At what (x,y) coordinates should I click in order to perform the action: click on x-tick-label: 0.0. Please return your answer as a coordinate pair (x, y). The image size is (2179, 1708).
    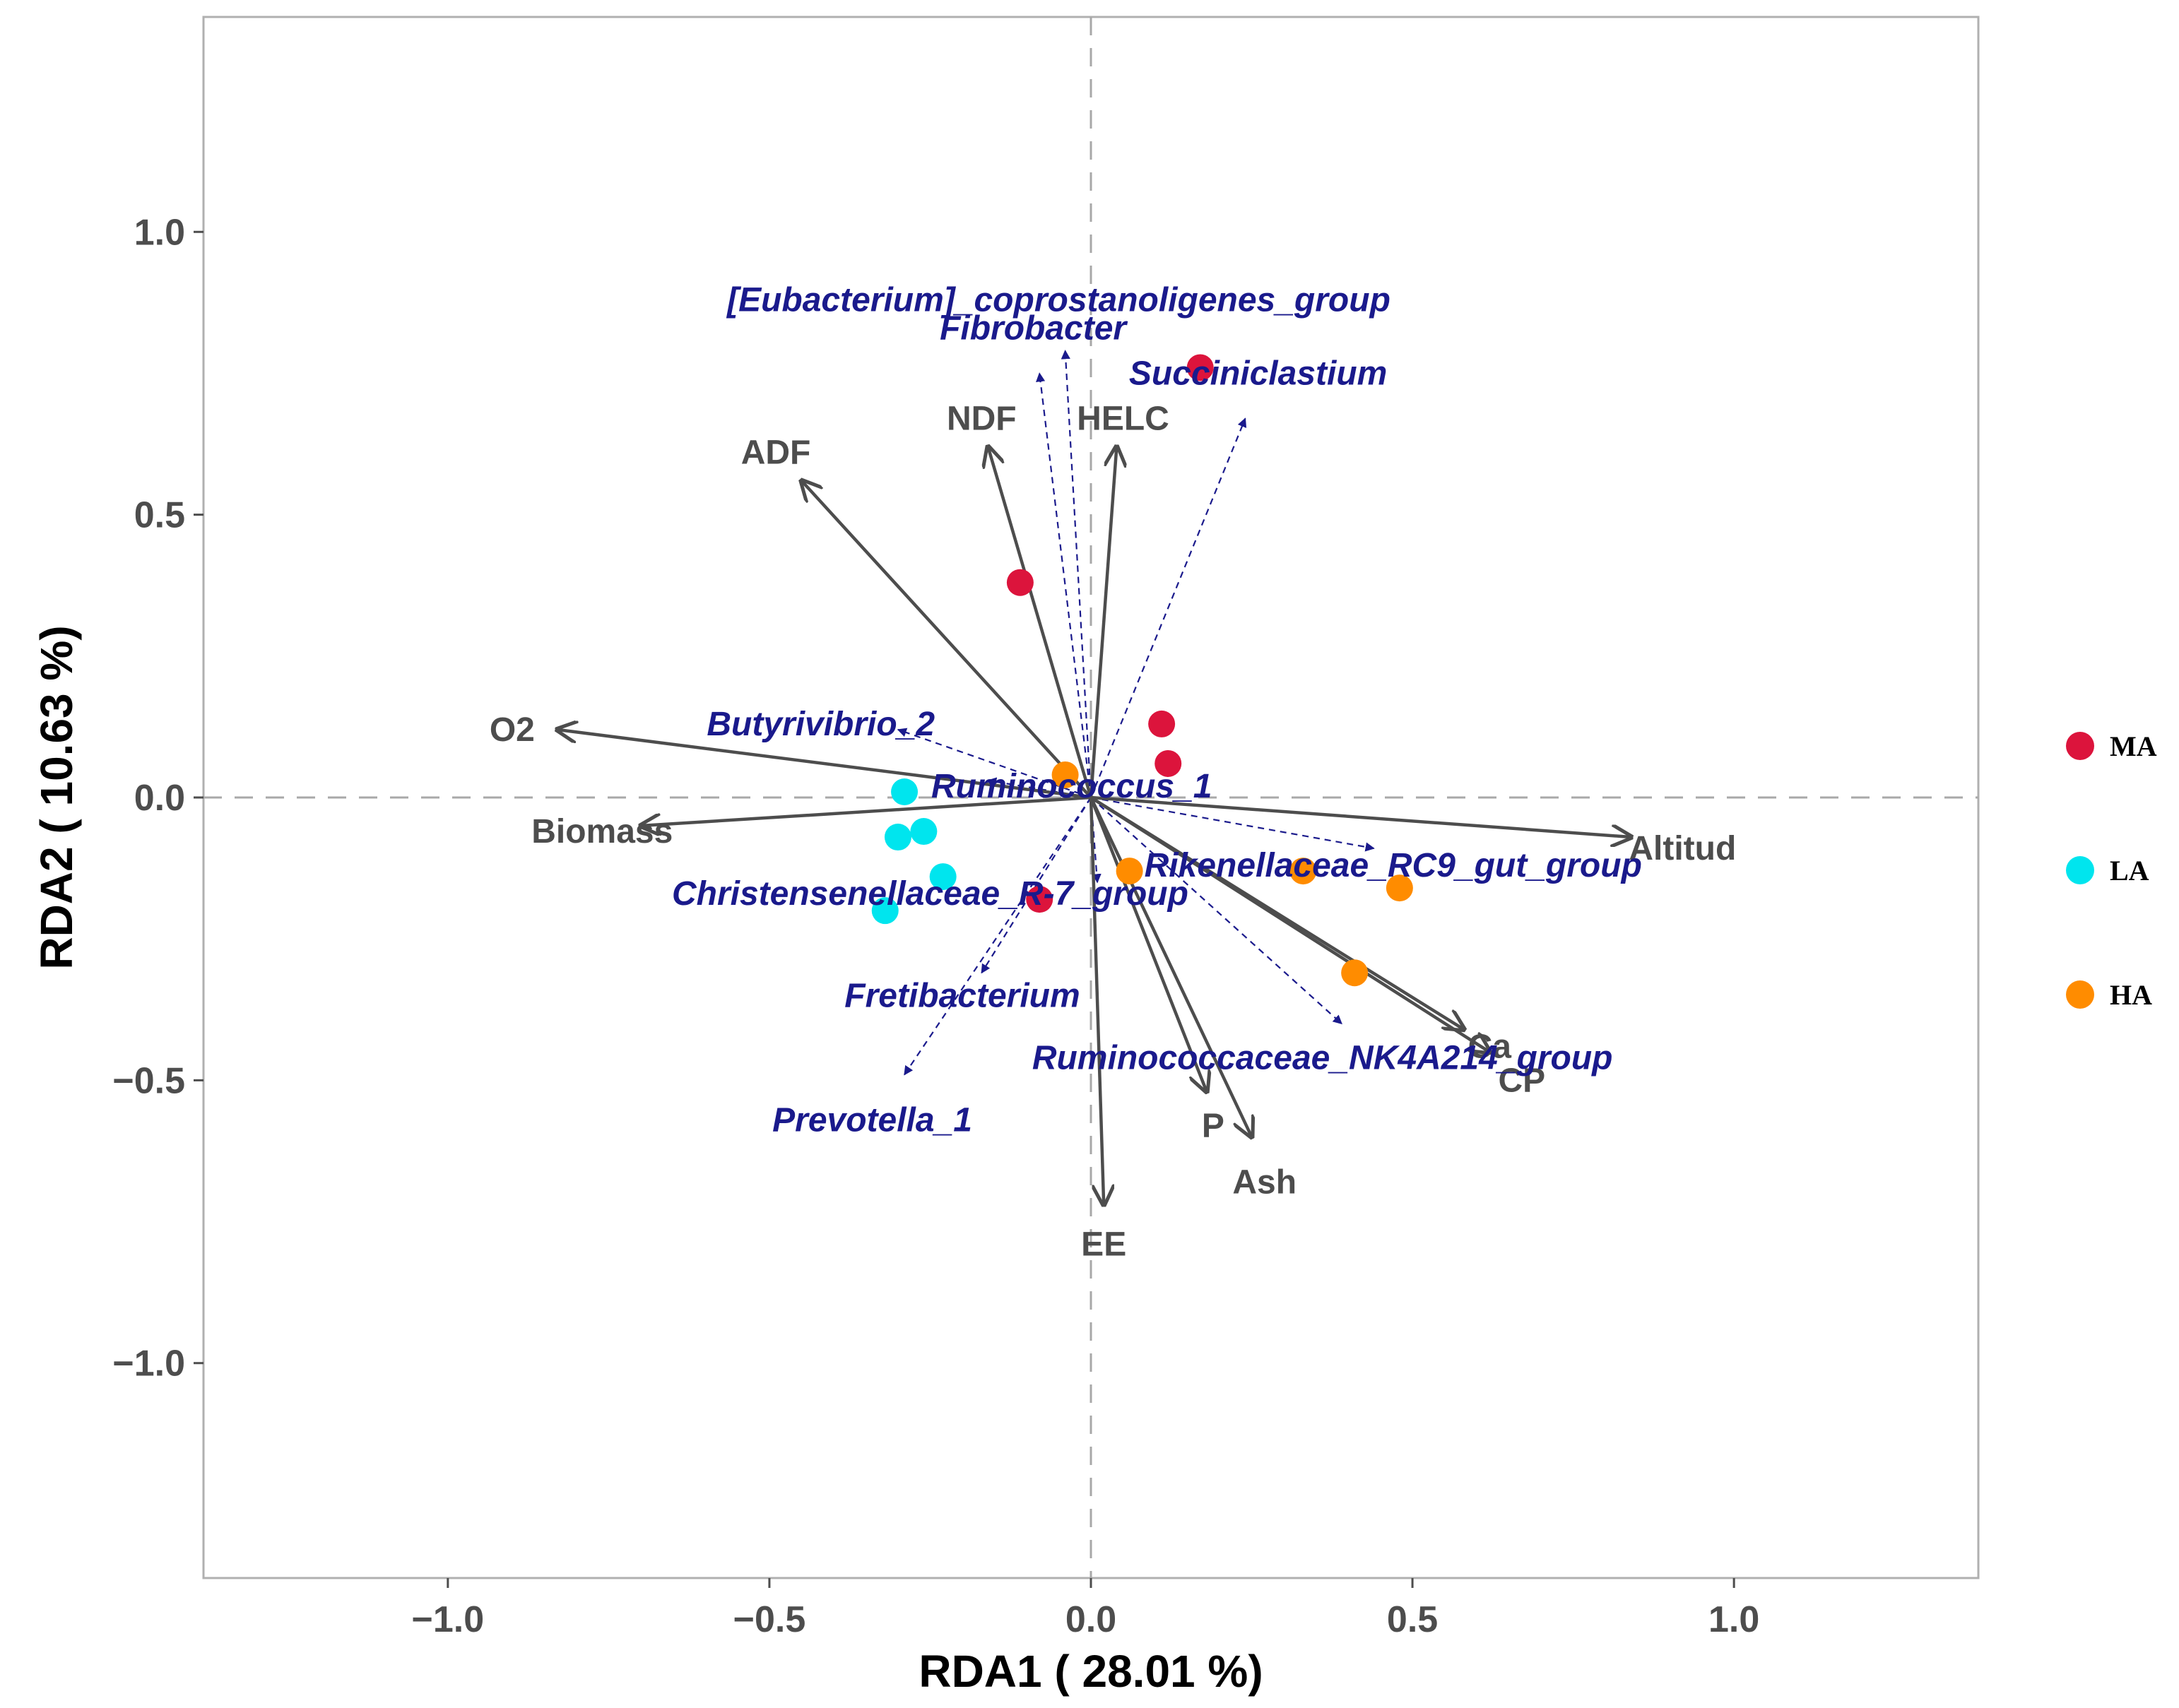
    Looking at the image, I should click on (1090, 1619).